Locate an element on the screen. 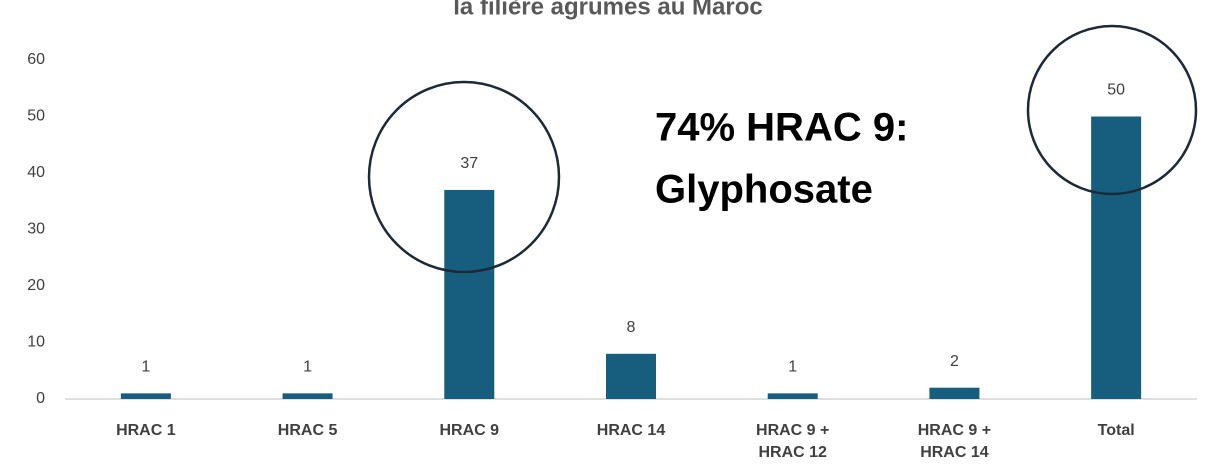  y-tick-label: 50 is located at coordinates (36, 116).